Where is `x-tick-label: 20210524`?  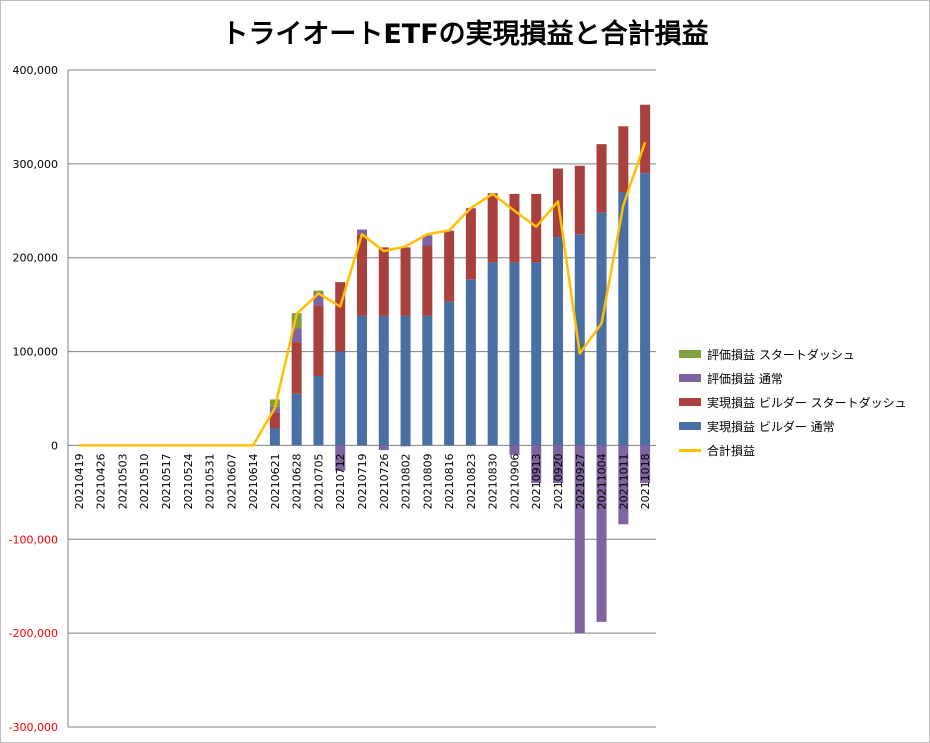 x-tick-label: 20210524 is located at coordinates (188, 481).